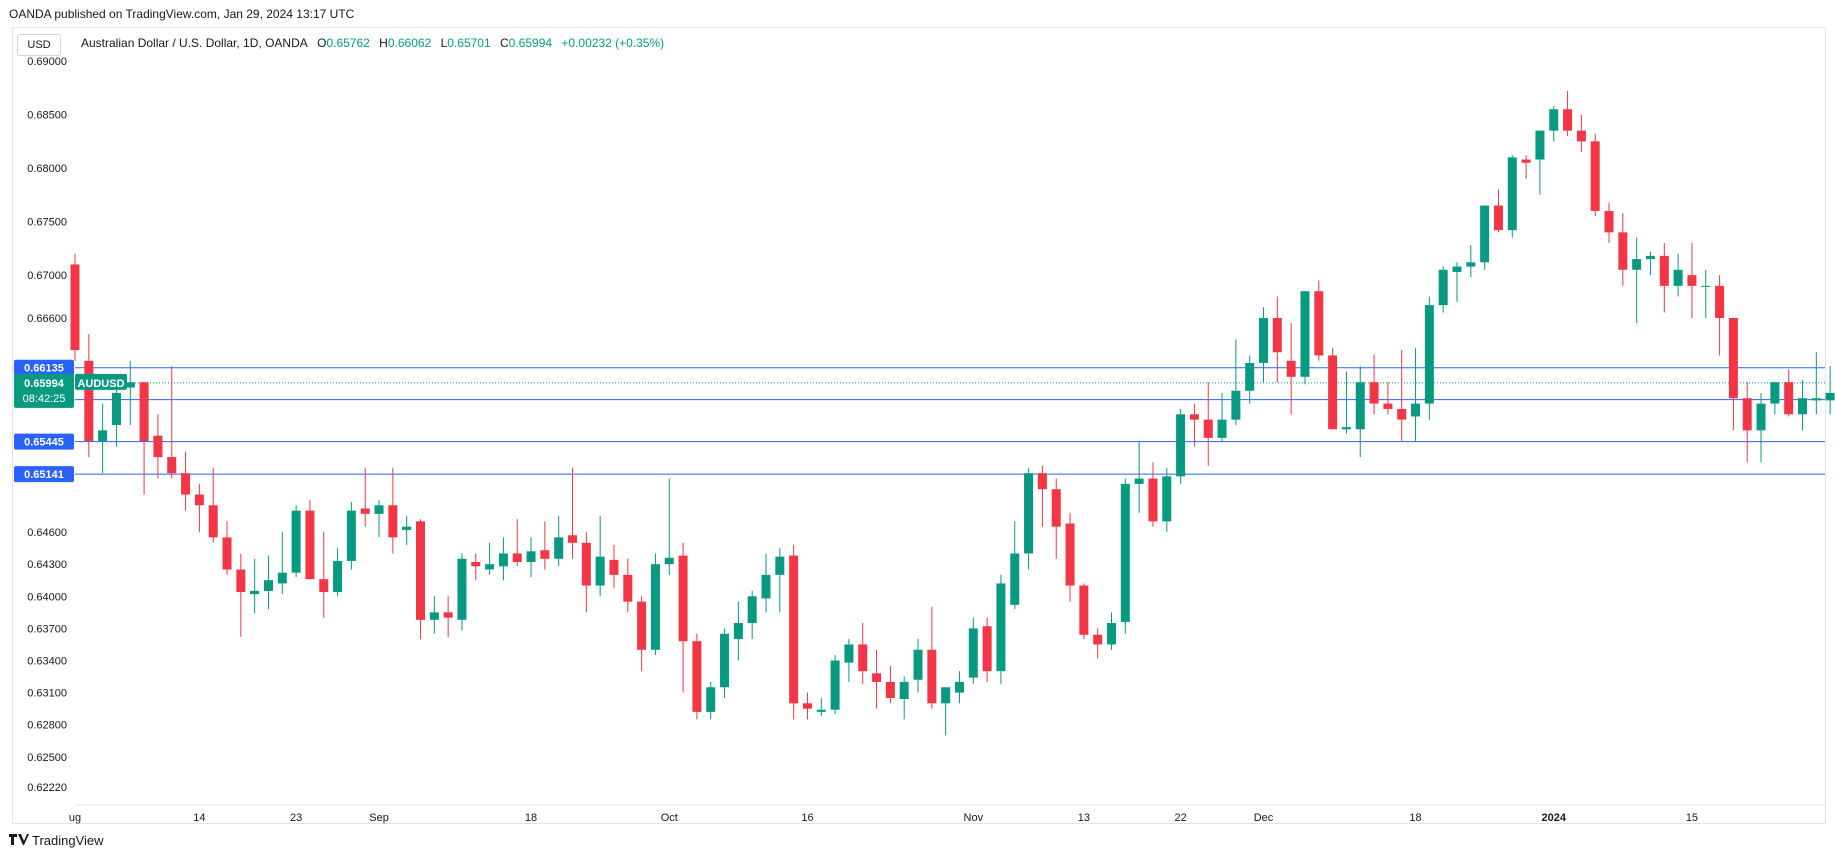 The width and height of the screenshot is (1835, 857). I want to click on price-tick-label: 0.69000, so click(47, 62).